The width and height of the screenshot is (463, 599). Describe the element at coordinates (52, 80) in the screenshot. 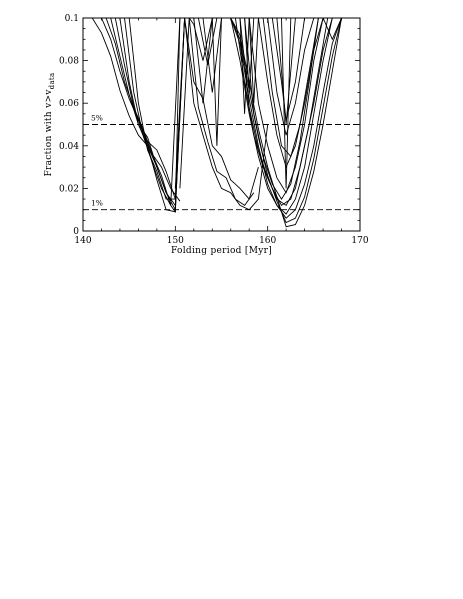

I see `y-axis-label-subscript: data` at that location.